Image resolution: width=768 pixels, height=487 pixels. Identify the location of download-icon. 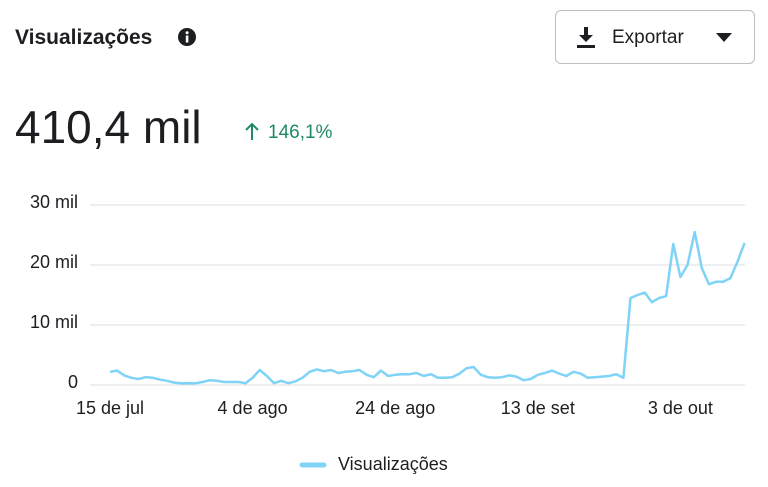
(586, 37).